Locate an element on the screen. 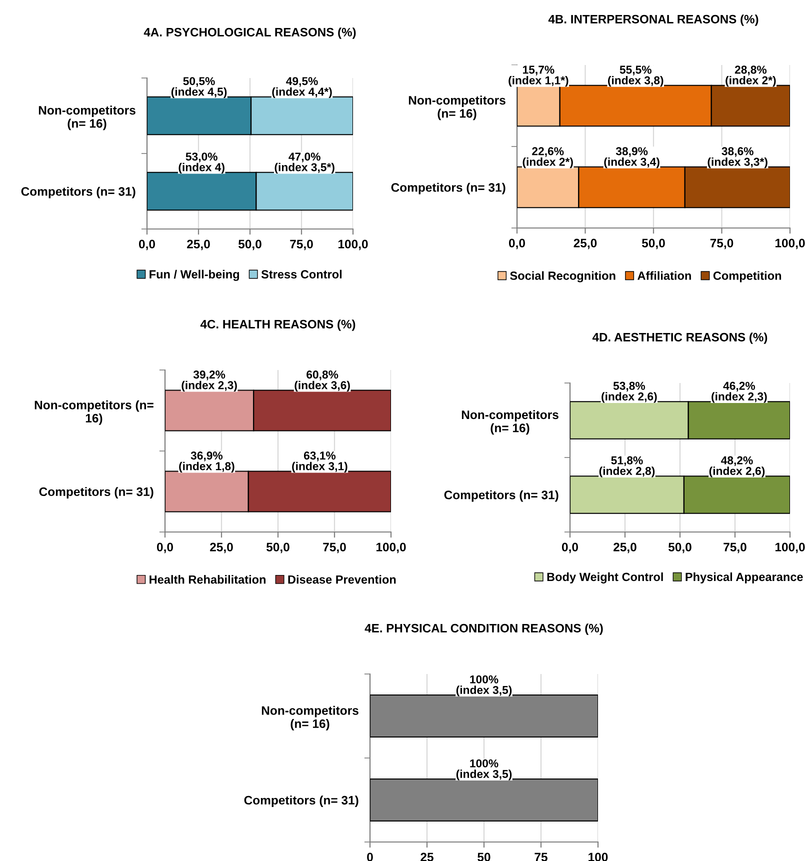 Image resolution: width=805 pixels, height=861 pixels. data-label: 51,8% (index 2,8) is located at coordinates (627, 467).